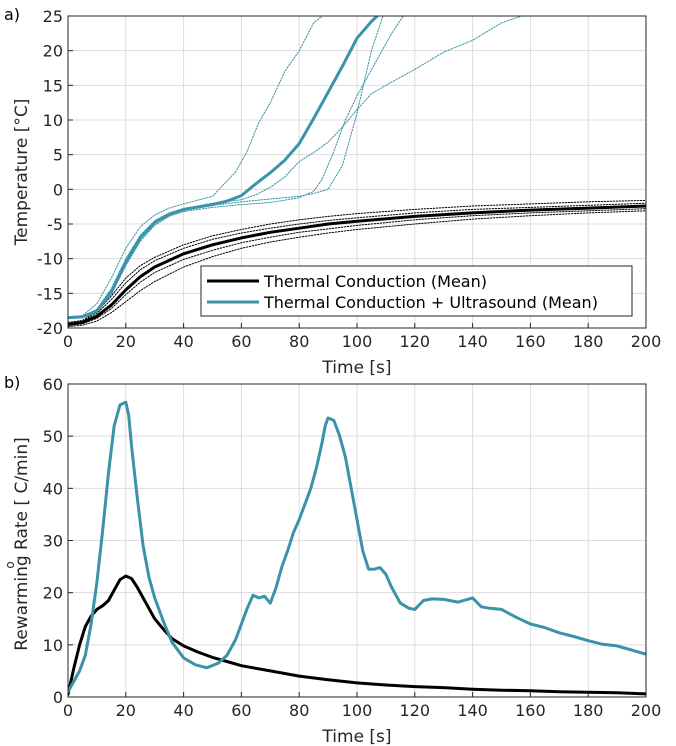  I want to click on panel-a-label: a), so click(12, 14).